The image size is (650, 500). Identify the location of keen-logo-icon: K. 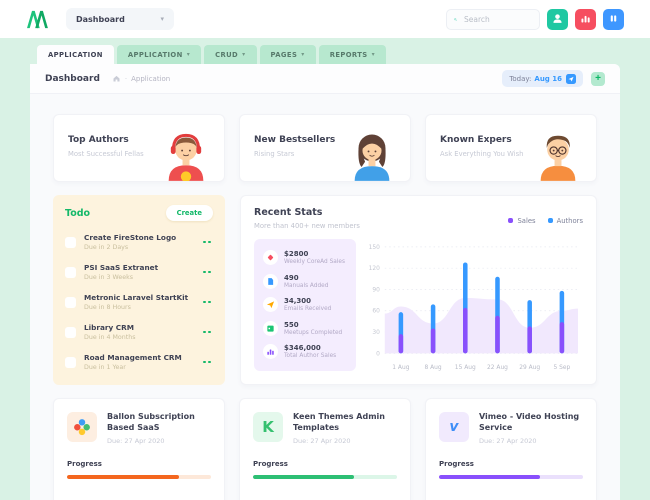
(268, 427).